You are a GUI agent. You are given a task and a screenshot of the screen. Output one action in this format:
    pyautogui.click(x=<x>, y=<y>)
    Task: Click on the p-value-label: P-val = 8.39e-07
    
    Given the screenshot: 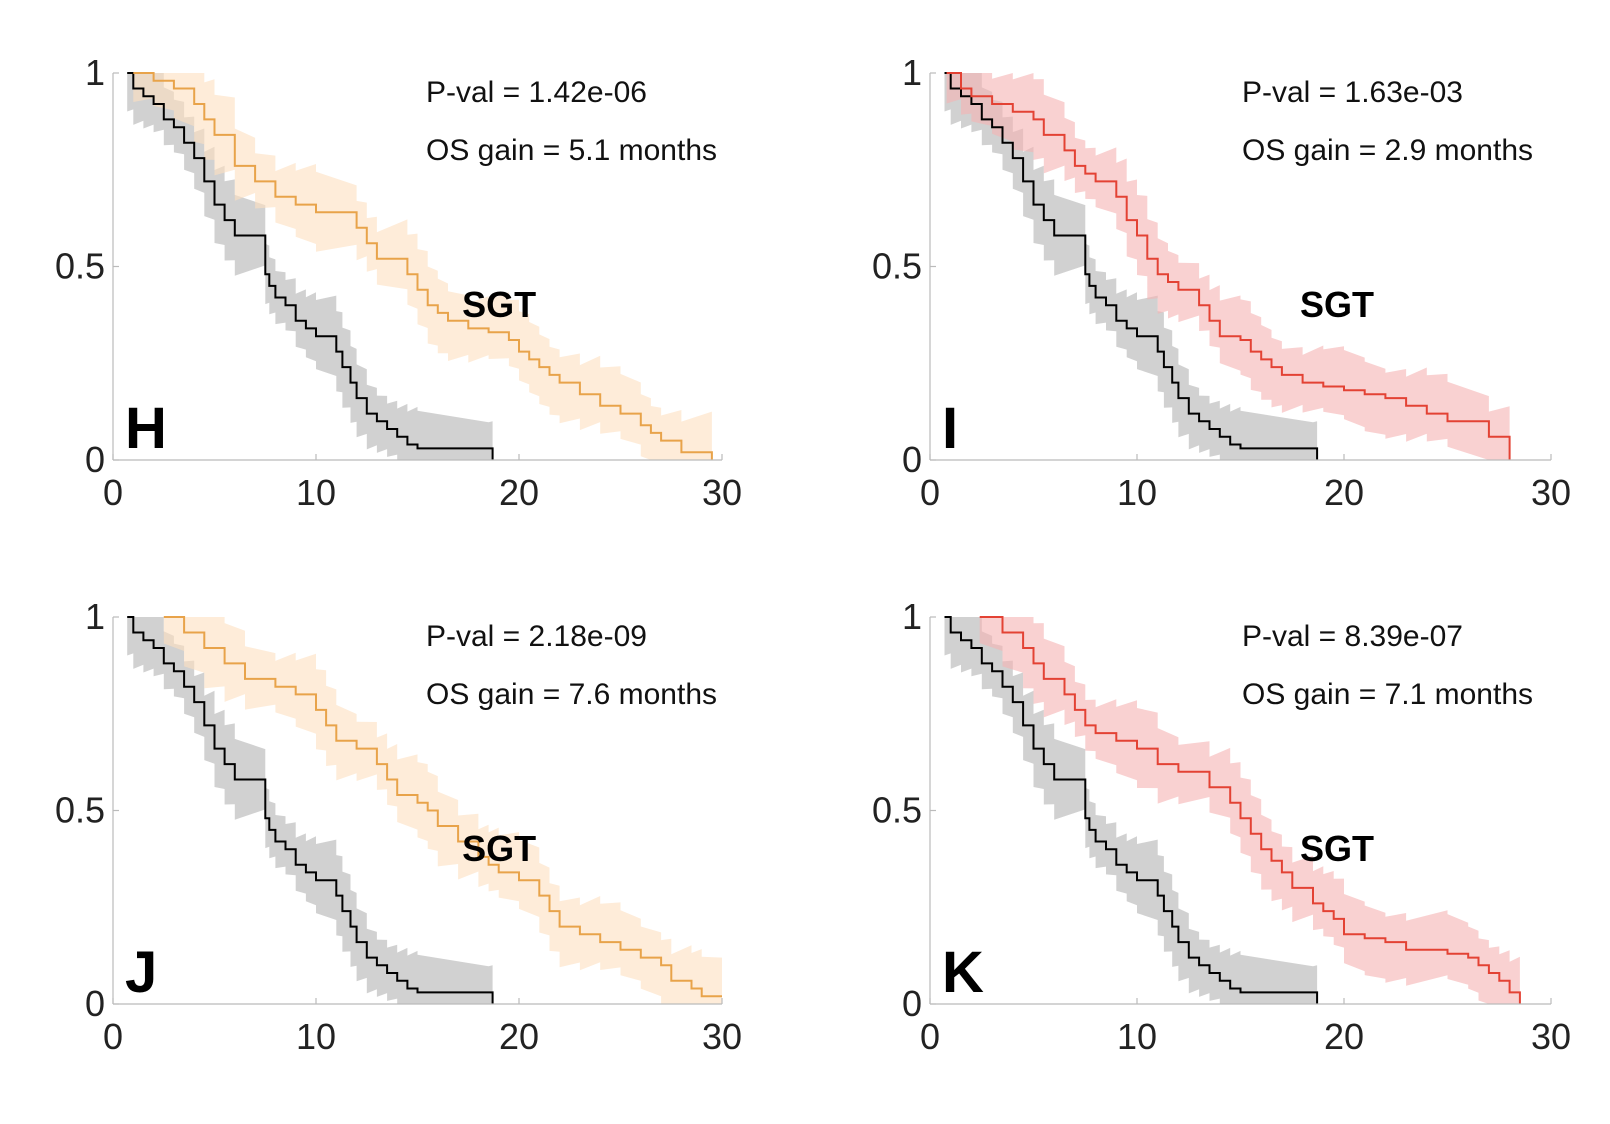 What is the action you would take?
    pyautogui.click(x=1352, y=636)
    